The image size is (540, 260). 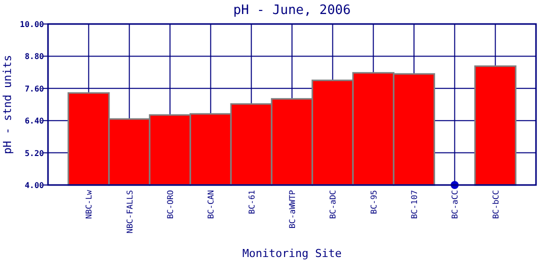 What do you see at coordinates (292, 209) in the screenshot?
I see `x-tick-label: BC-aWWTP` at bounding box center [292, 209].